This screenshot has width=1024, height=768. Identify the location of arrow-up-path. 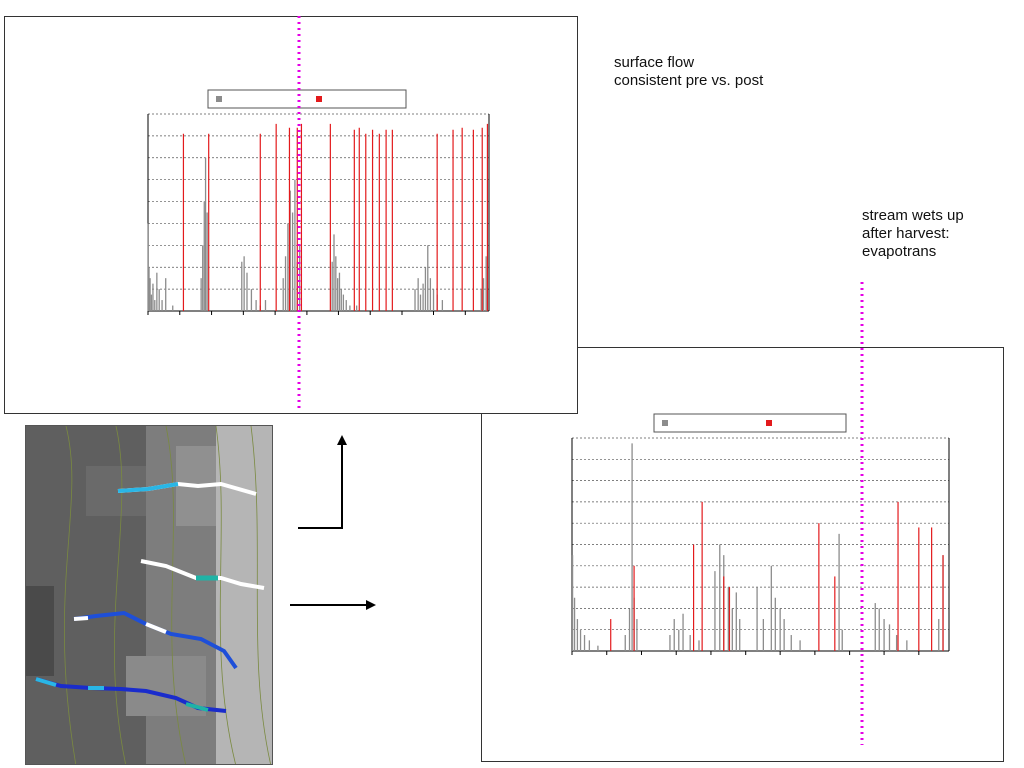
(320, 486).